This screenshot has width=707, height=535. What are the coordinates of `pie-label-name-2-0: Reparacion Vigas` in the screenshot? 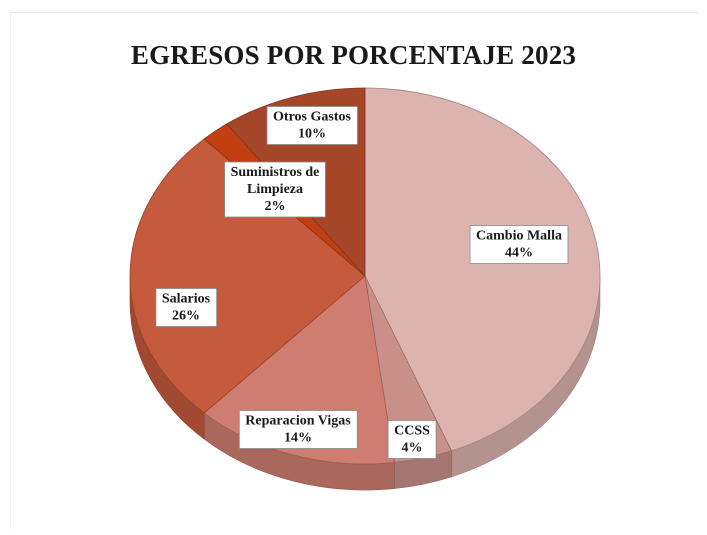 It's located at (298, 421).